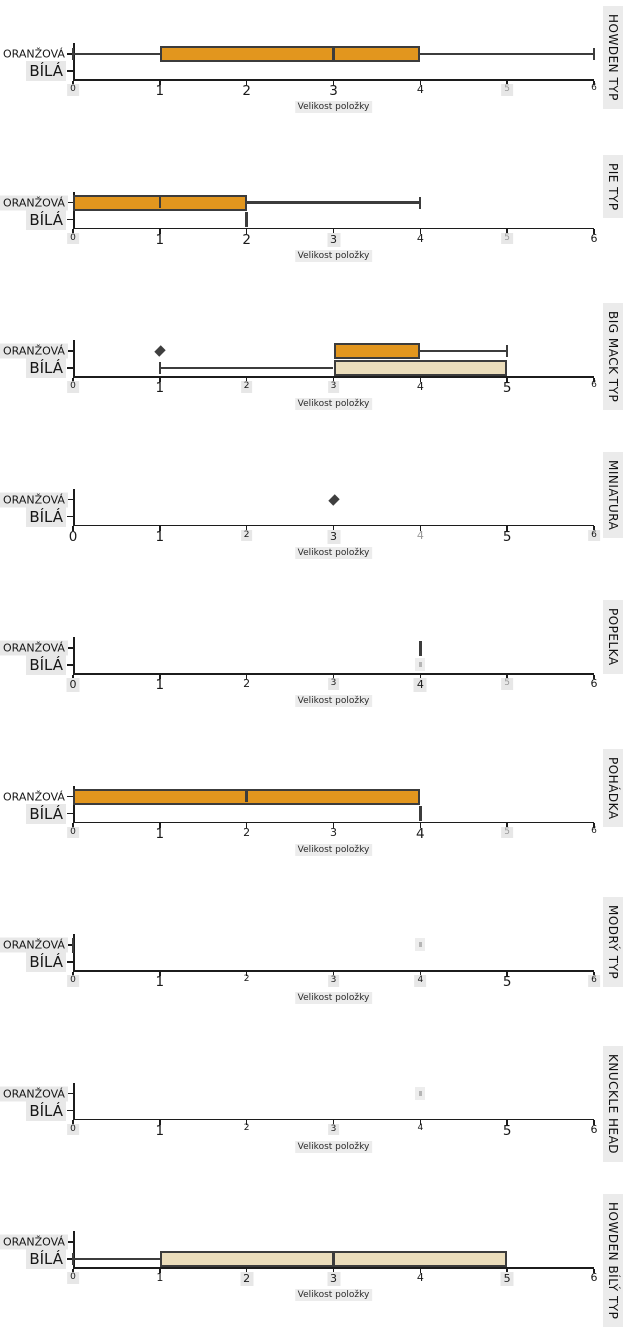 This screenshot has width=628, height=1337. What do you see at coordinates (73, 1259) in the screenshot?
I see `whisker-cap-low` at bounding box center [73, 1259].